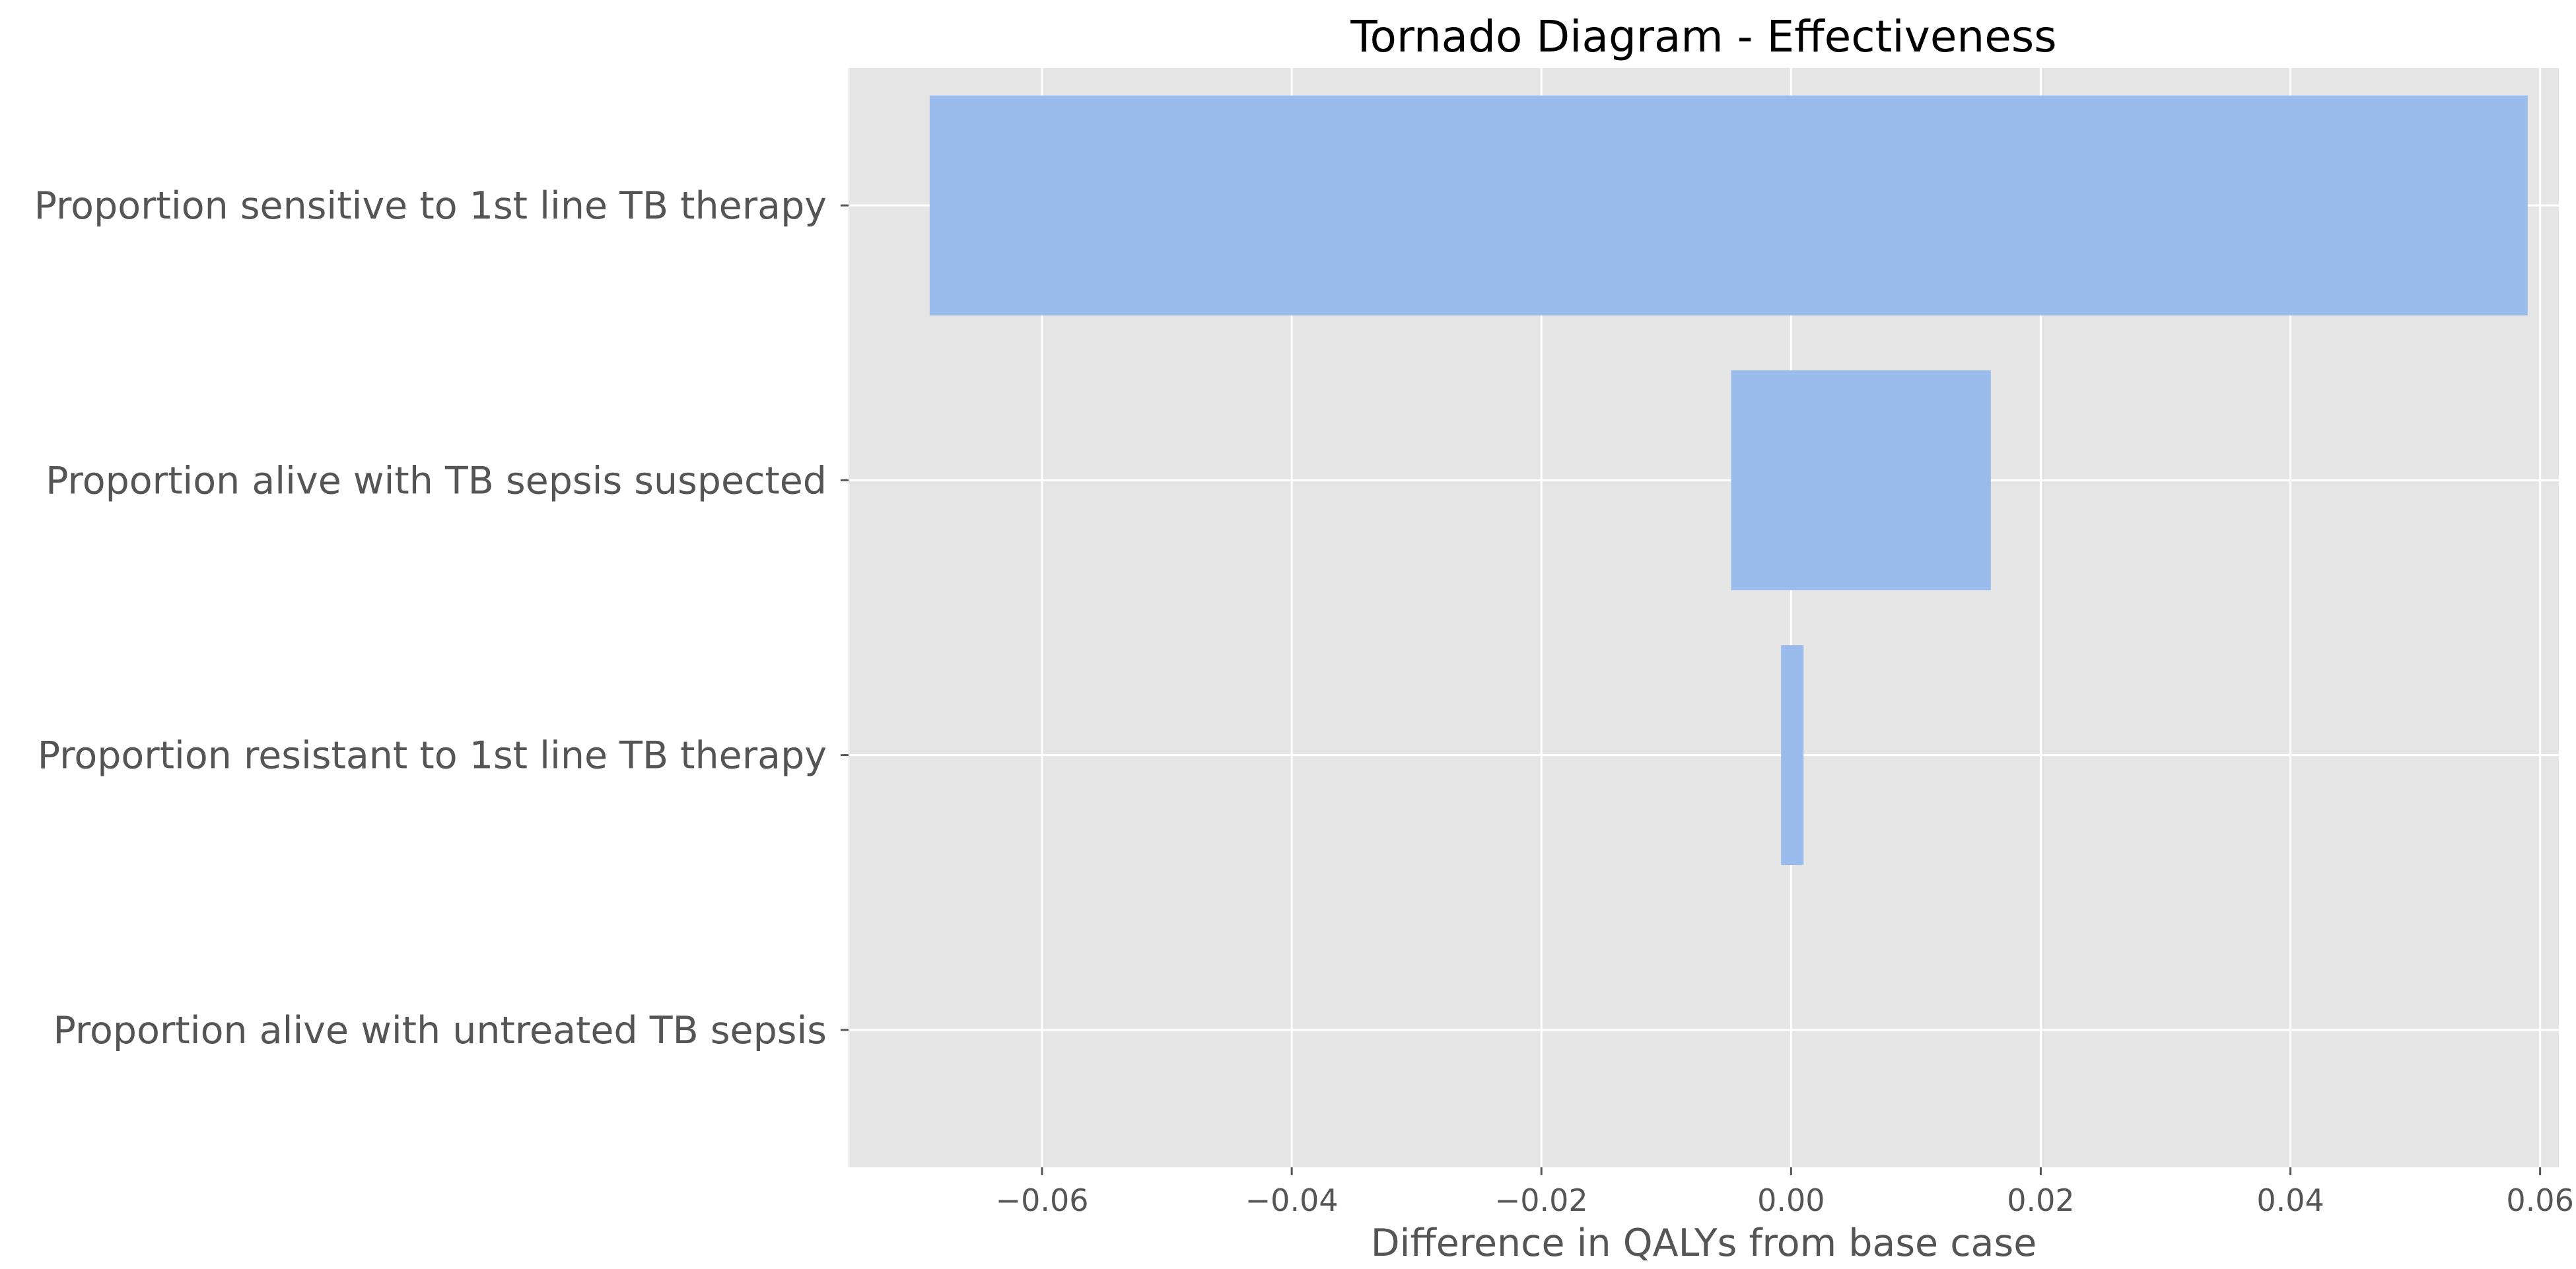  Describe the element at coordinates (1704, 1243) in the screenshot. I see `x-axis-label: Difference in QALYs from base case` at that location.